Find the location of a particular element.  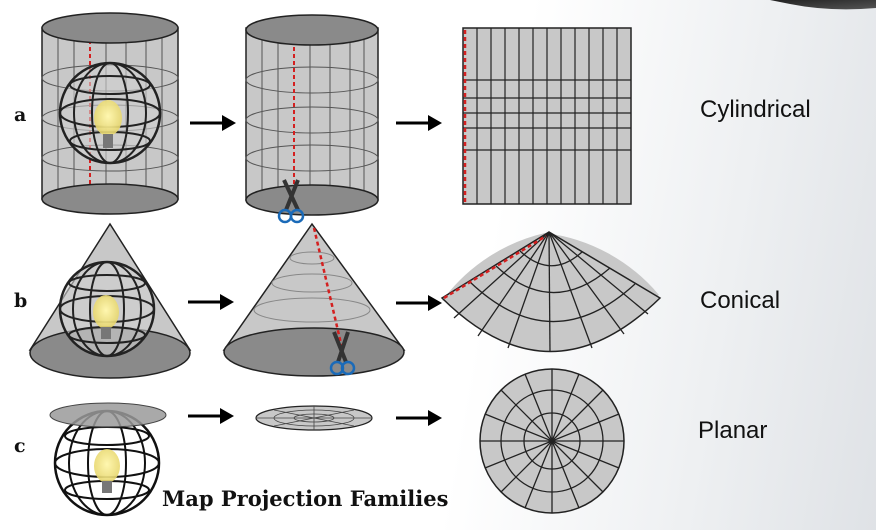

plane-with-globe is located at coordinates (108, 459).